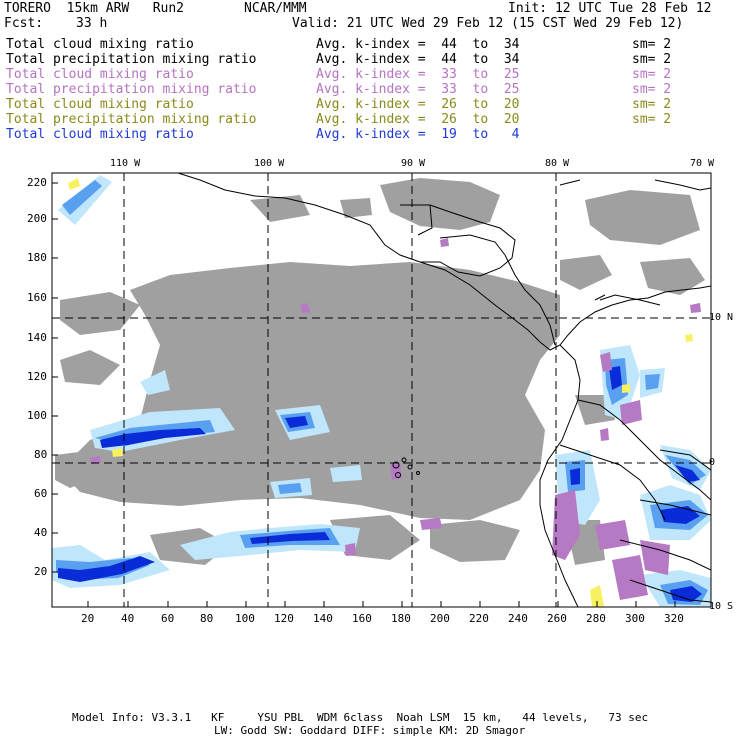 This screenshot has width=740, height=740. Describe the element at coordinates (284, 618) in the screenshot. I see `x-tick-label: 120` at that location.